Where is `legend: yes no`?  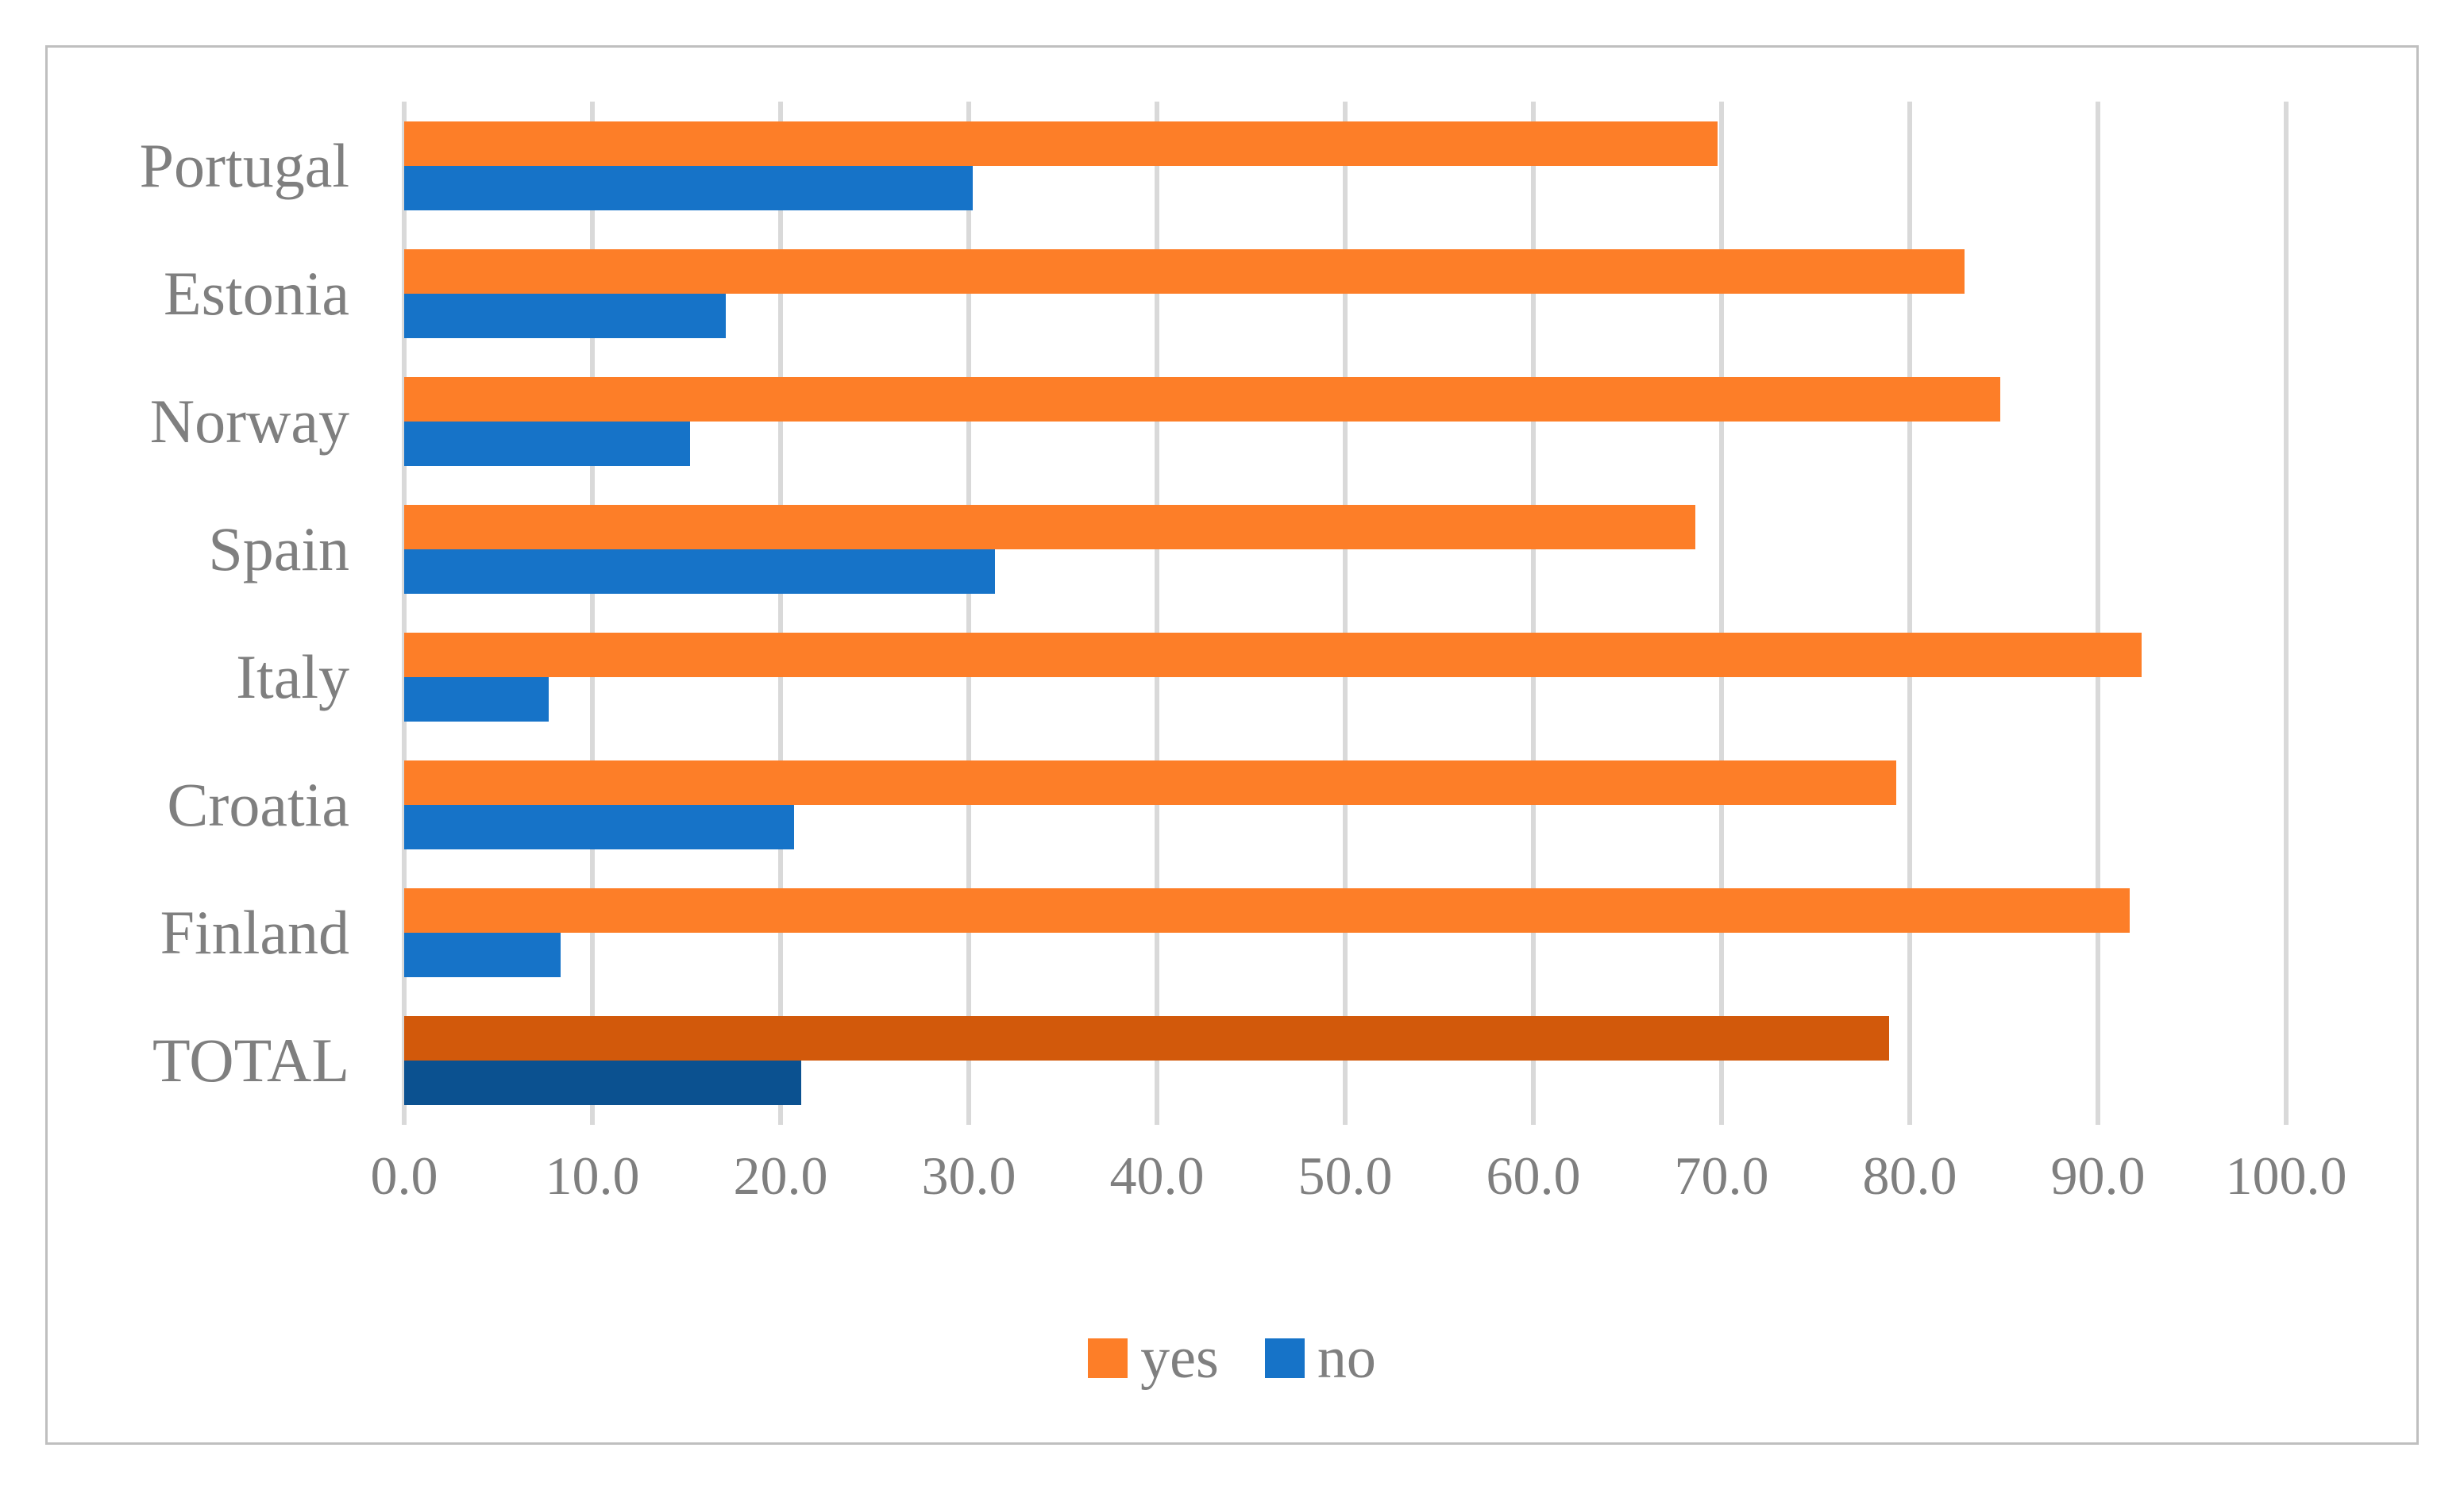
legend: yes no is located at coordinates (1232, 1359).